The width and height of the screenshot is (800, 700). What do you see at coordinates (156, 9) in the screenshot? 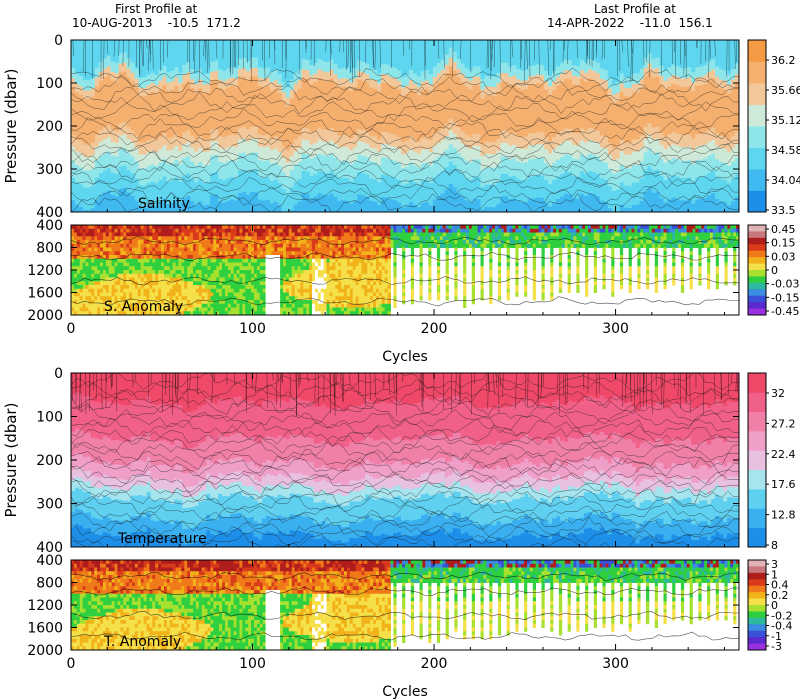
I see `first-profile-title: First Profile at` at bounding box center [156, 9].